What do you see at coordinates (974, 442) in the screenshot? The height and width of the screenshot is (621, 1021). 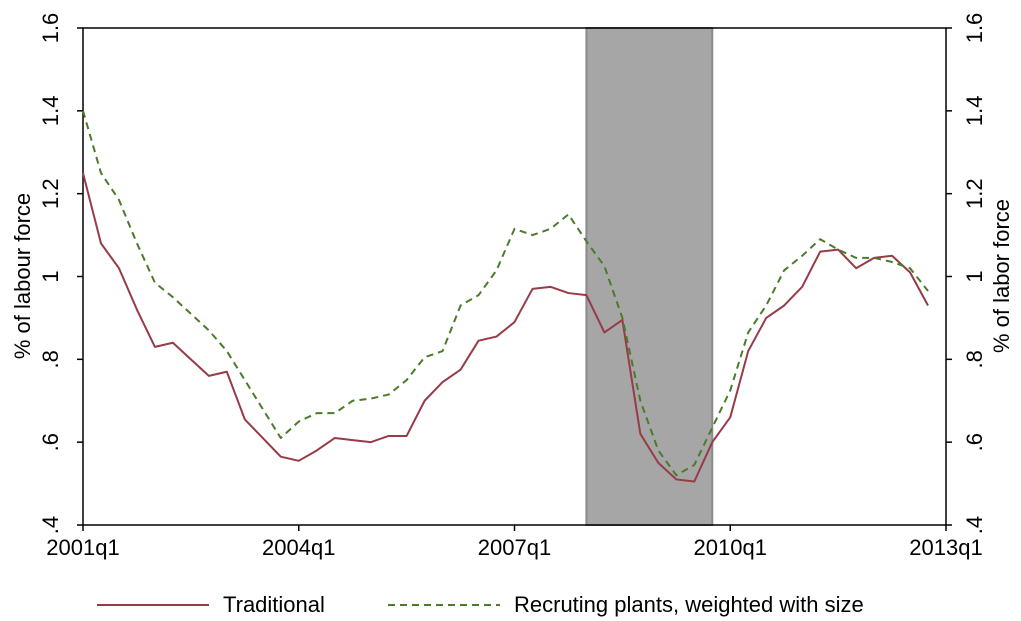 I see `y2-tick-label: .6` at bounding box center [974, 442].